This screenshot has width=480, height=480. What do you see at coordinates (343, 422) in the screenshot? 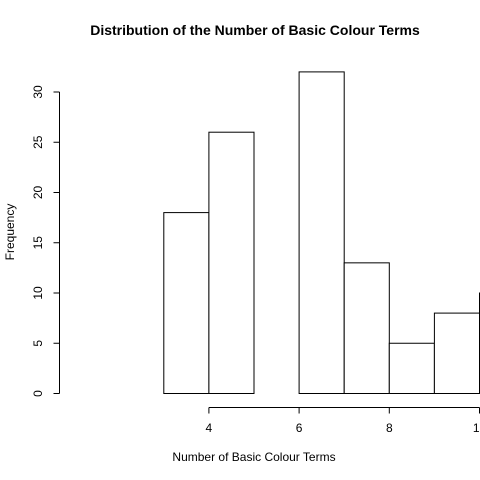
I see `x-axis: 4 6 8 10` at bounding box center [343, 422].